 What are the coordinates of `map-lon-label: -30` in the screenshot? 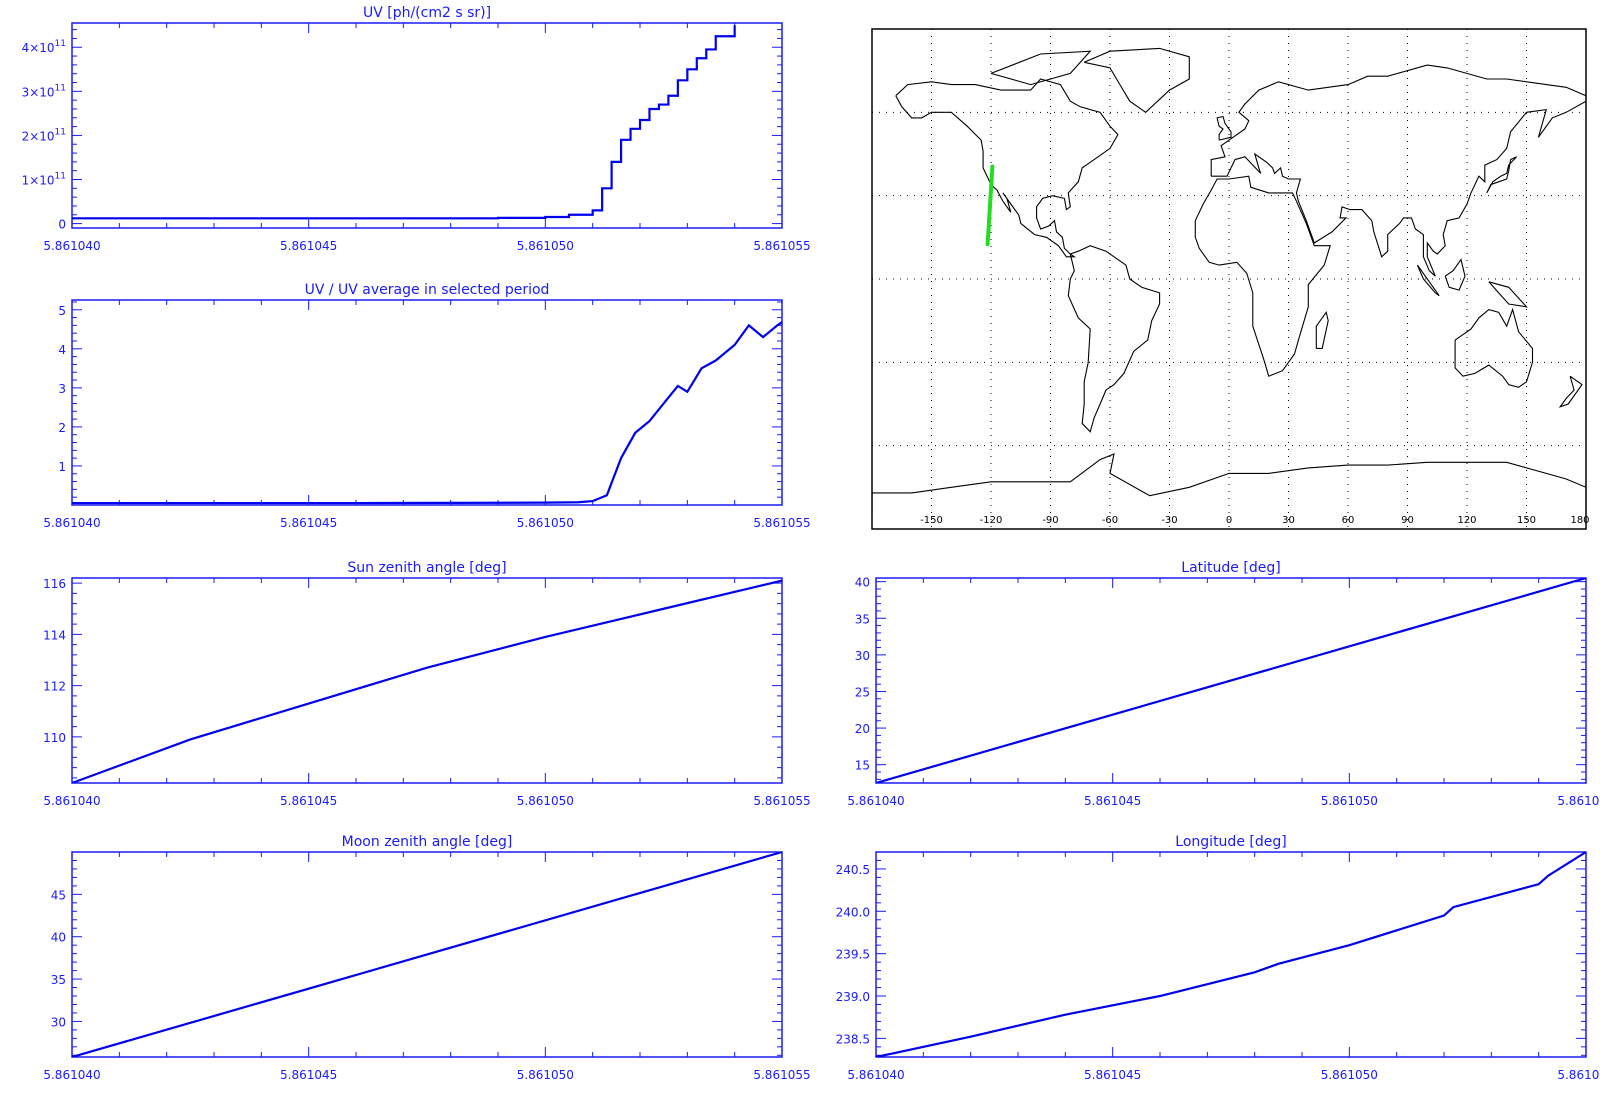 It's located at (1169, 520).